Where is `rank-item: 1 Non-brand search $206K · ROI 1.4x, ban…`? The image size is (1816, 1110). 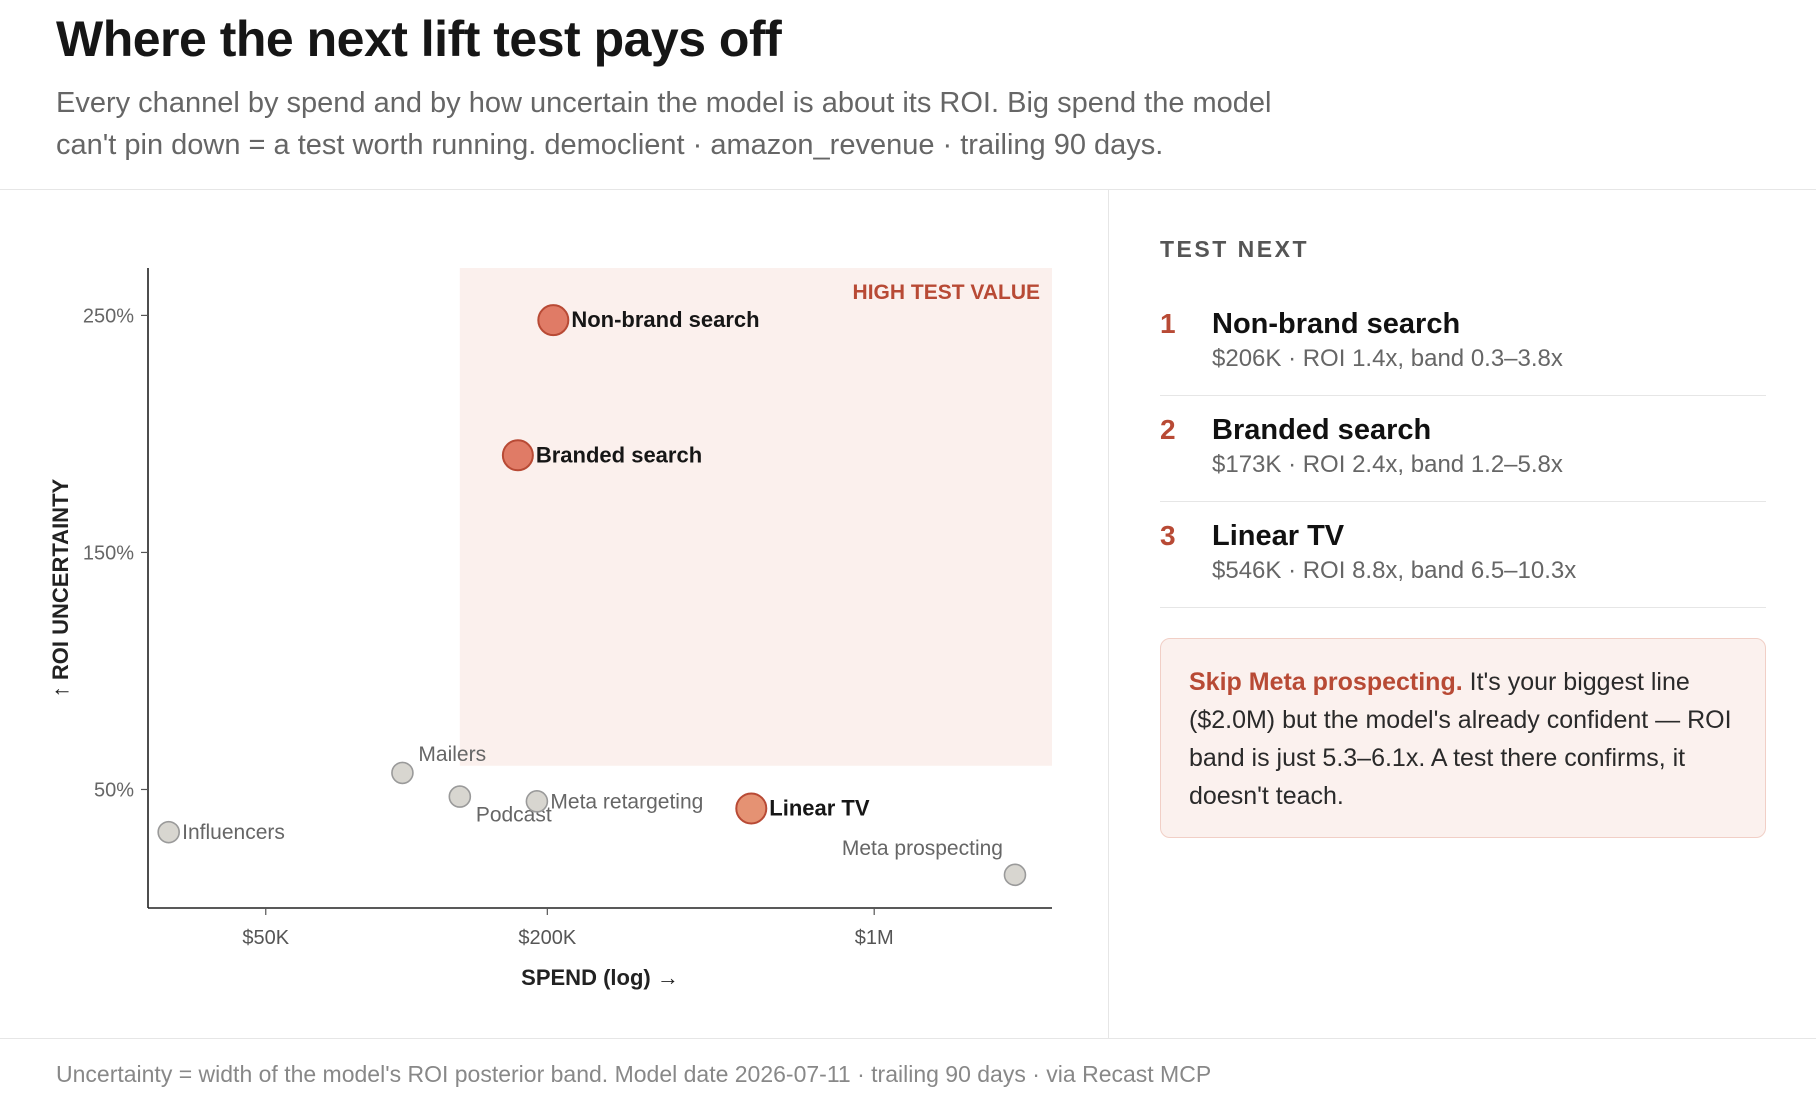 rank-item: 1 Non-brand search $206K · ROI 1.4x, ban… is located at coordinates (1463, 343).